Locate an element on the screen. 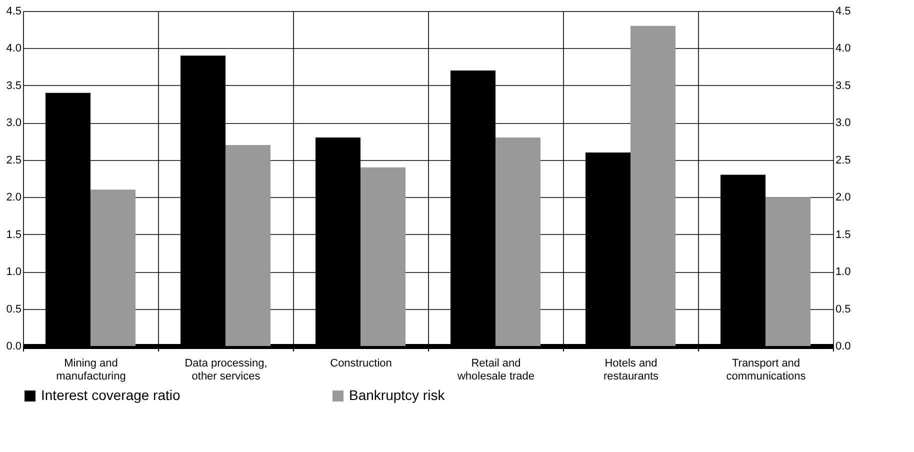  y2-tick-label: 0.0 is located at coordinates (843, 346).